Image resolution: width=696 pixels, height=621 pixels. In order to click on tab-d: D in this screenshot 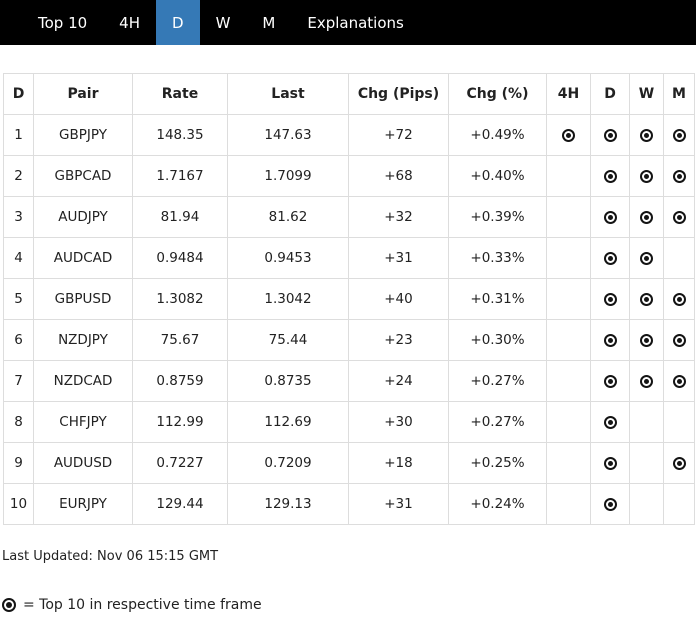, I will do `click(178, 22)`.